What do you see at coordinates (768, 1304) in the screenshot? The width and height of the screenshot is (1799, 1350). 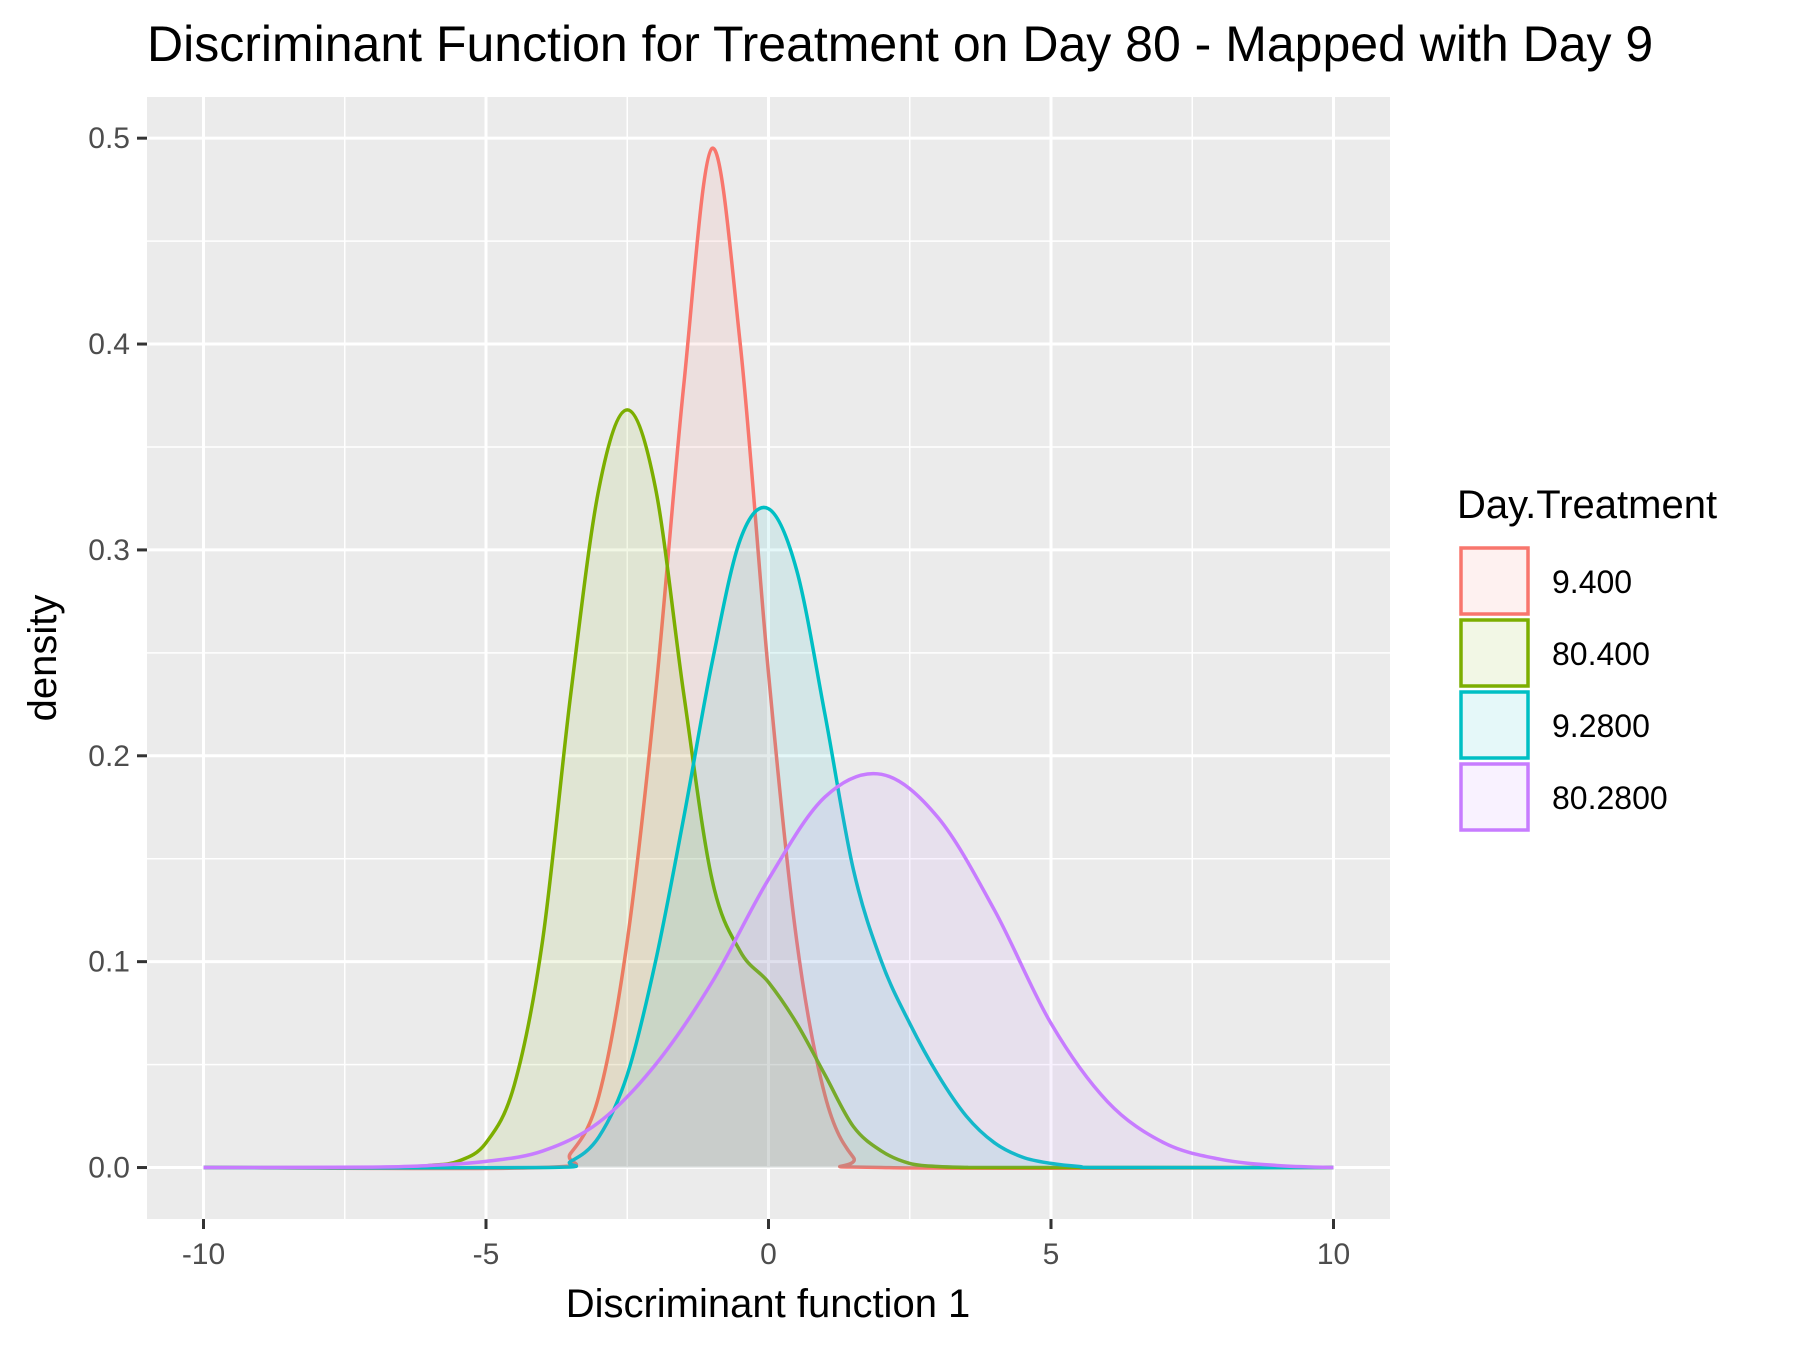 I see `x-axis-title: Discriminant function 1` at bounding box center [768, 1304].